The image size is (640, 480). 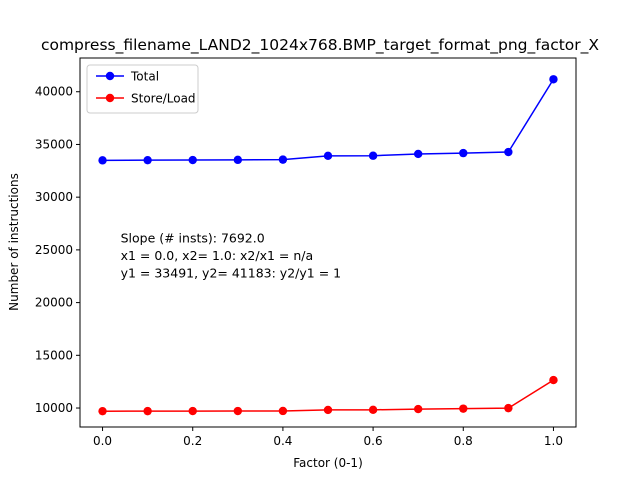 I want to click on legend: Total Store/Load, so click(x=142, y=89).